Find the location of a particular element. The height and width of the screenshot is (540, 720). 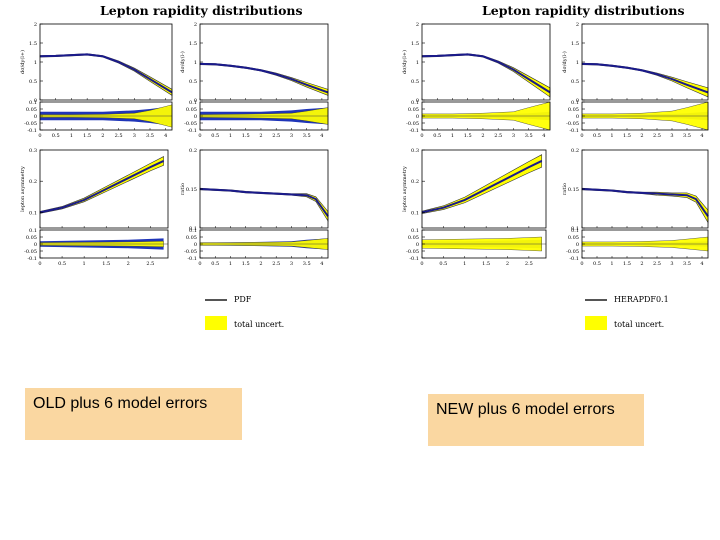

panel-top-left: 0 0.5 1 1.5 2 dσ/dy(l+) is located at coordinates (96, 63).